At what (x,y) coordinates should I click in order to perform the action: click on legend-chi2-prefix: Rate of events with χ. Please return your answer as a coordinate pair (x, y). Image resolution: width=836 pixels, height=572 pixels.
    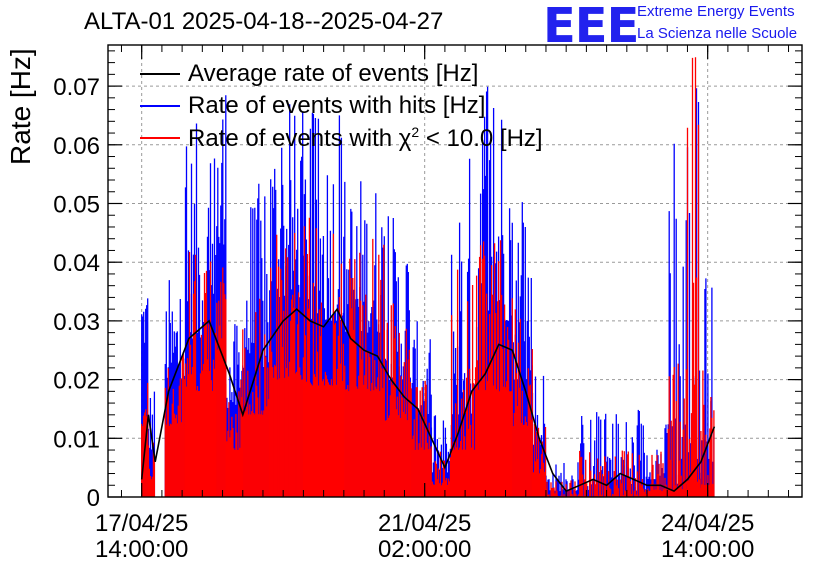
    Looking at the image, I should click on (300, 138).